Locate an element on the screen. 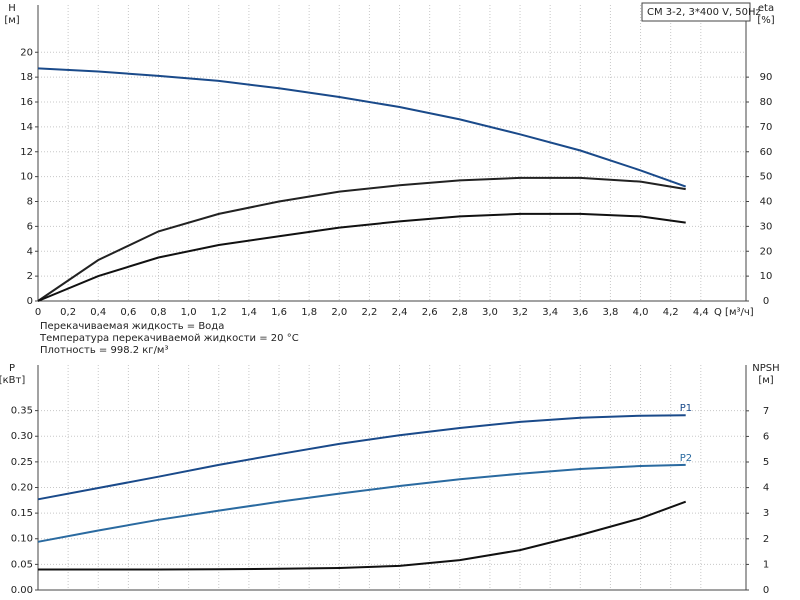 This screenshot has height=600, width=800. x-tick-label: 4,0 is located at coordinates (641, 312).